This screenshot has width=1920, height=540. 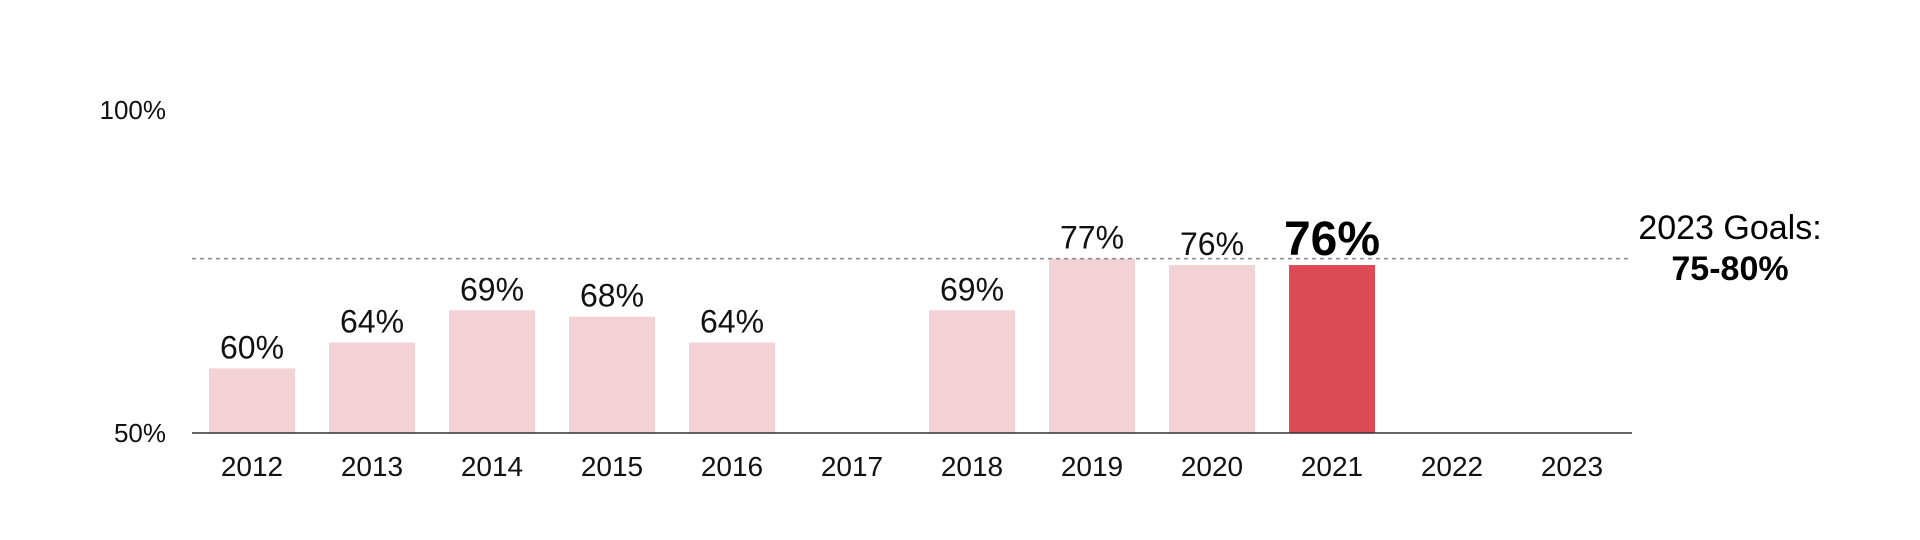 What do you see at coordinates (1730, 268) in the screenshot?
I see `goal-label-range: 75-80%` at bounding box center [1730, 268].